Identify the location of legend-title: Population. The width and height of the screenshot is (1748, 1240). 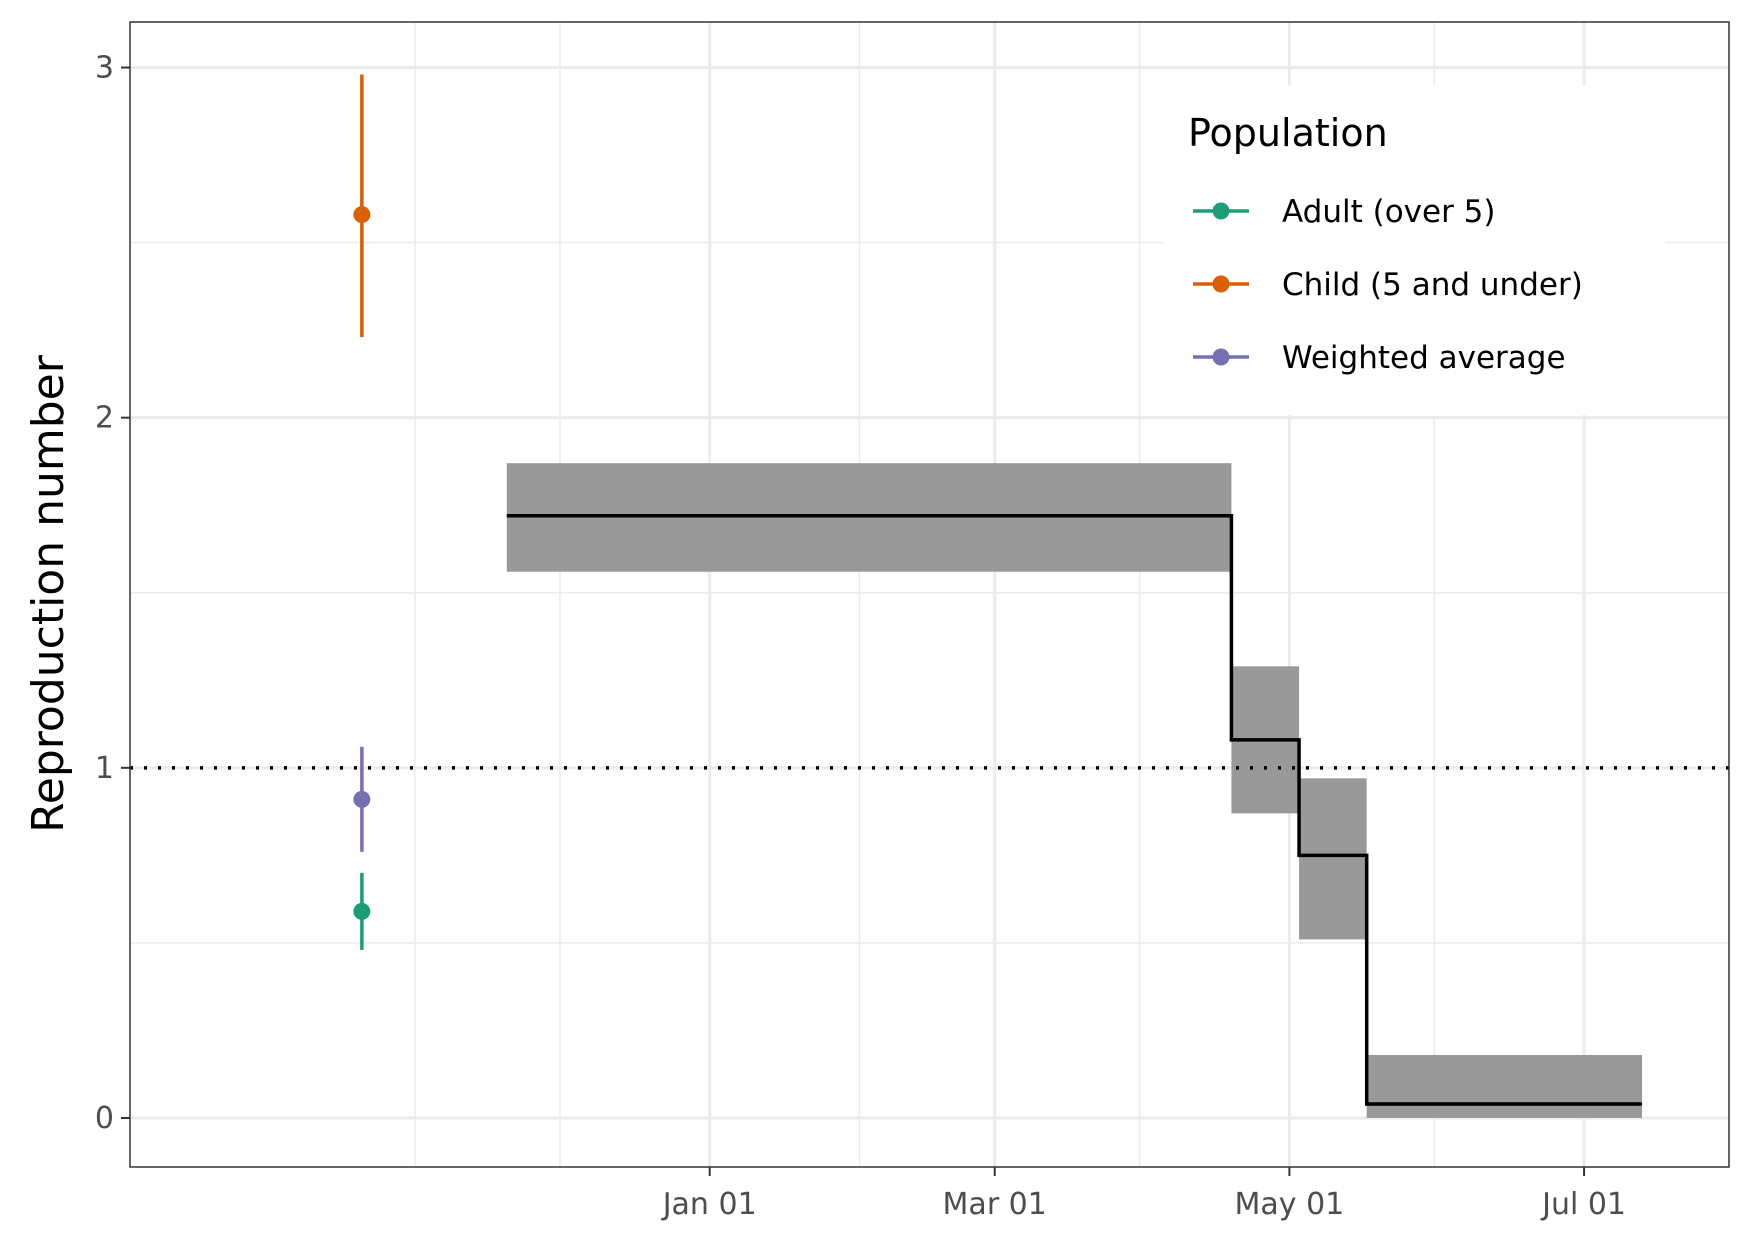
(1288, 133).